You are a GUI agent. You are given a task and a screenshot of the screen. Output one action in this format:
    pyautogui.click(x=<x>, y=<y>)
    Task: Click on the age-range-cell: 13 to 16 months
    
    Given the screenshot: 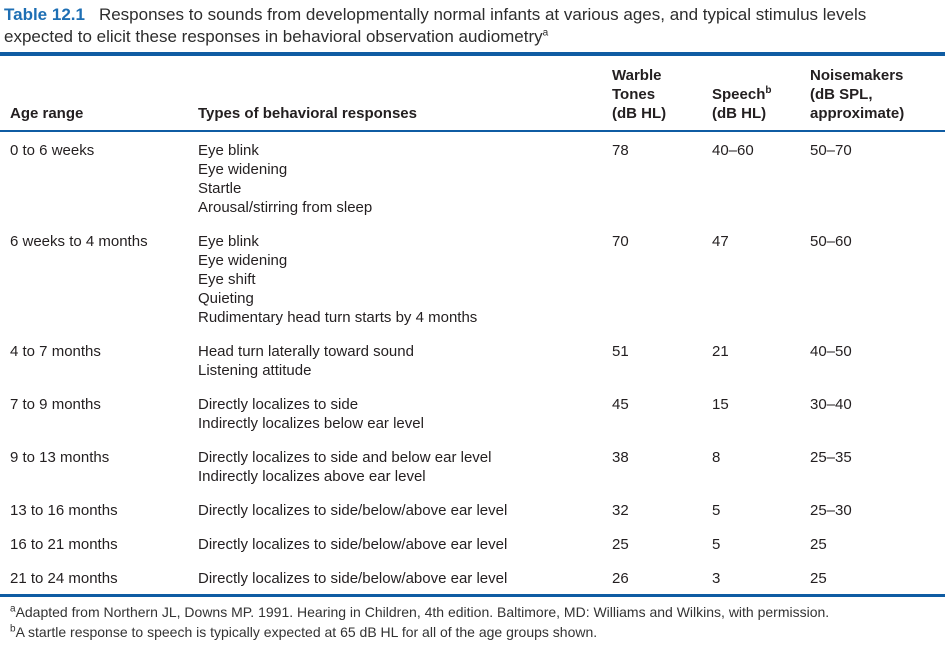 What is the action you would take?
    pyautogui.click(x=64, y=510)
    